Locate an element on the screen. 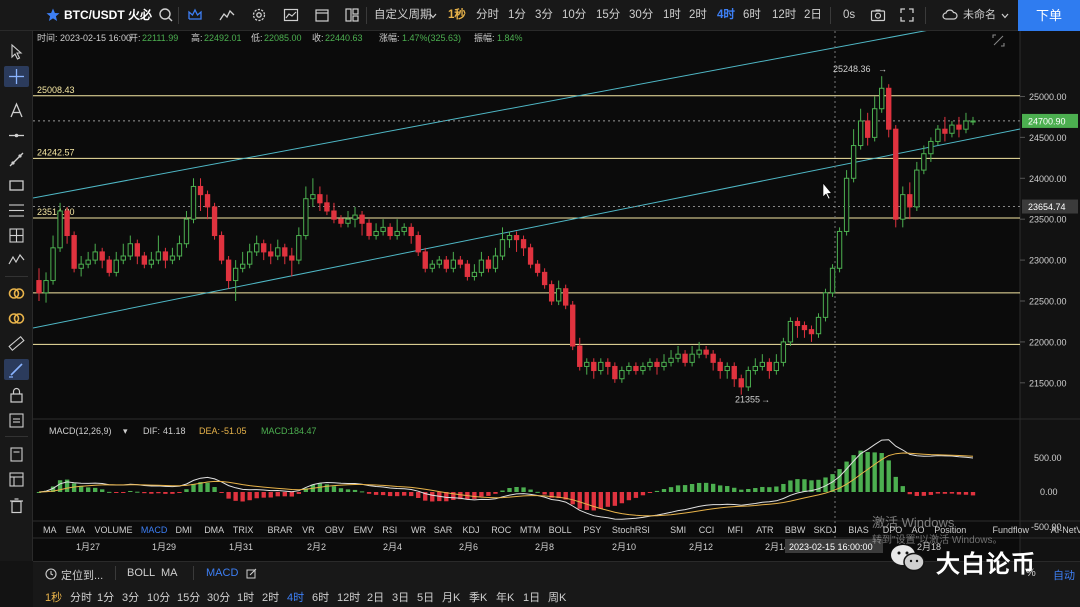 The image size is (1080, 607). magnet-icon is located at coordinates (16, 293).